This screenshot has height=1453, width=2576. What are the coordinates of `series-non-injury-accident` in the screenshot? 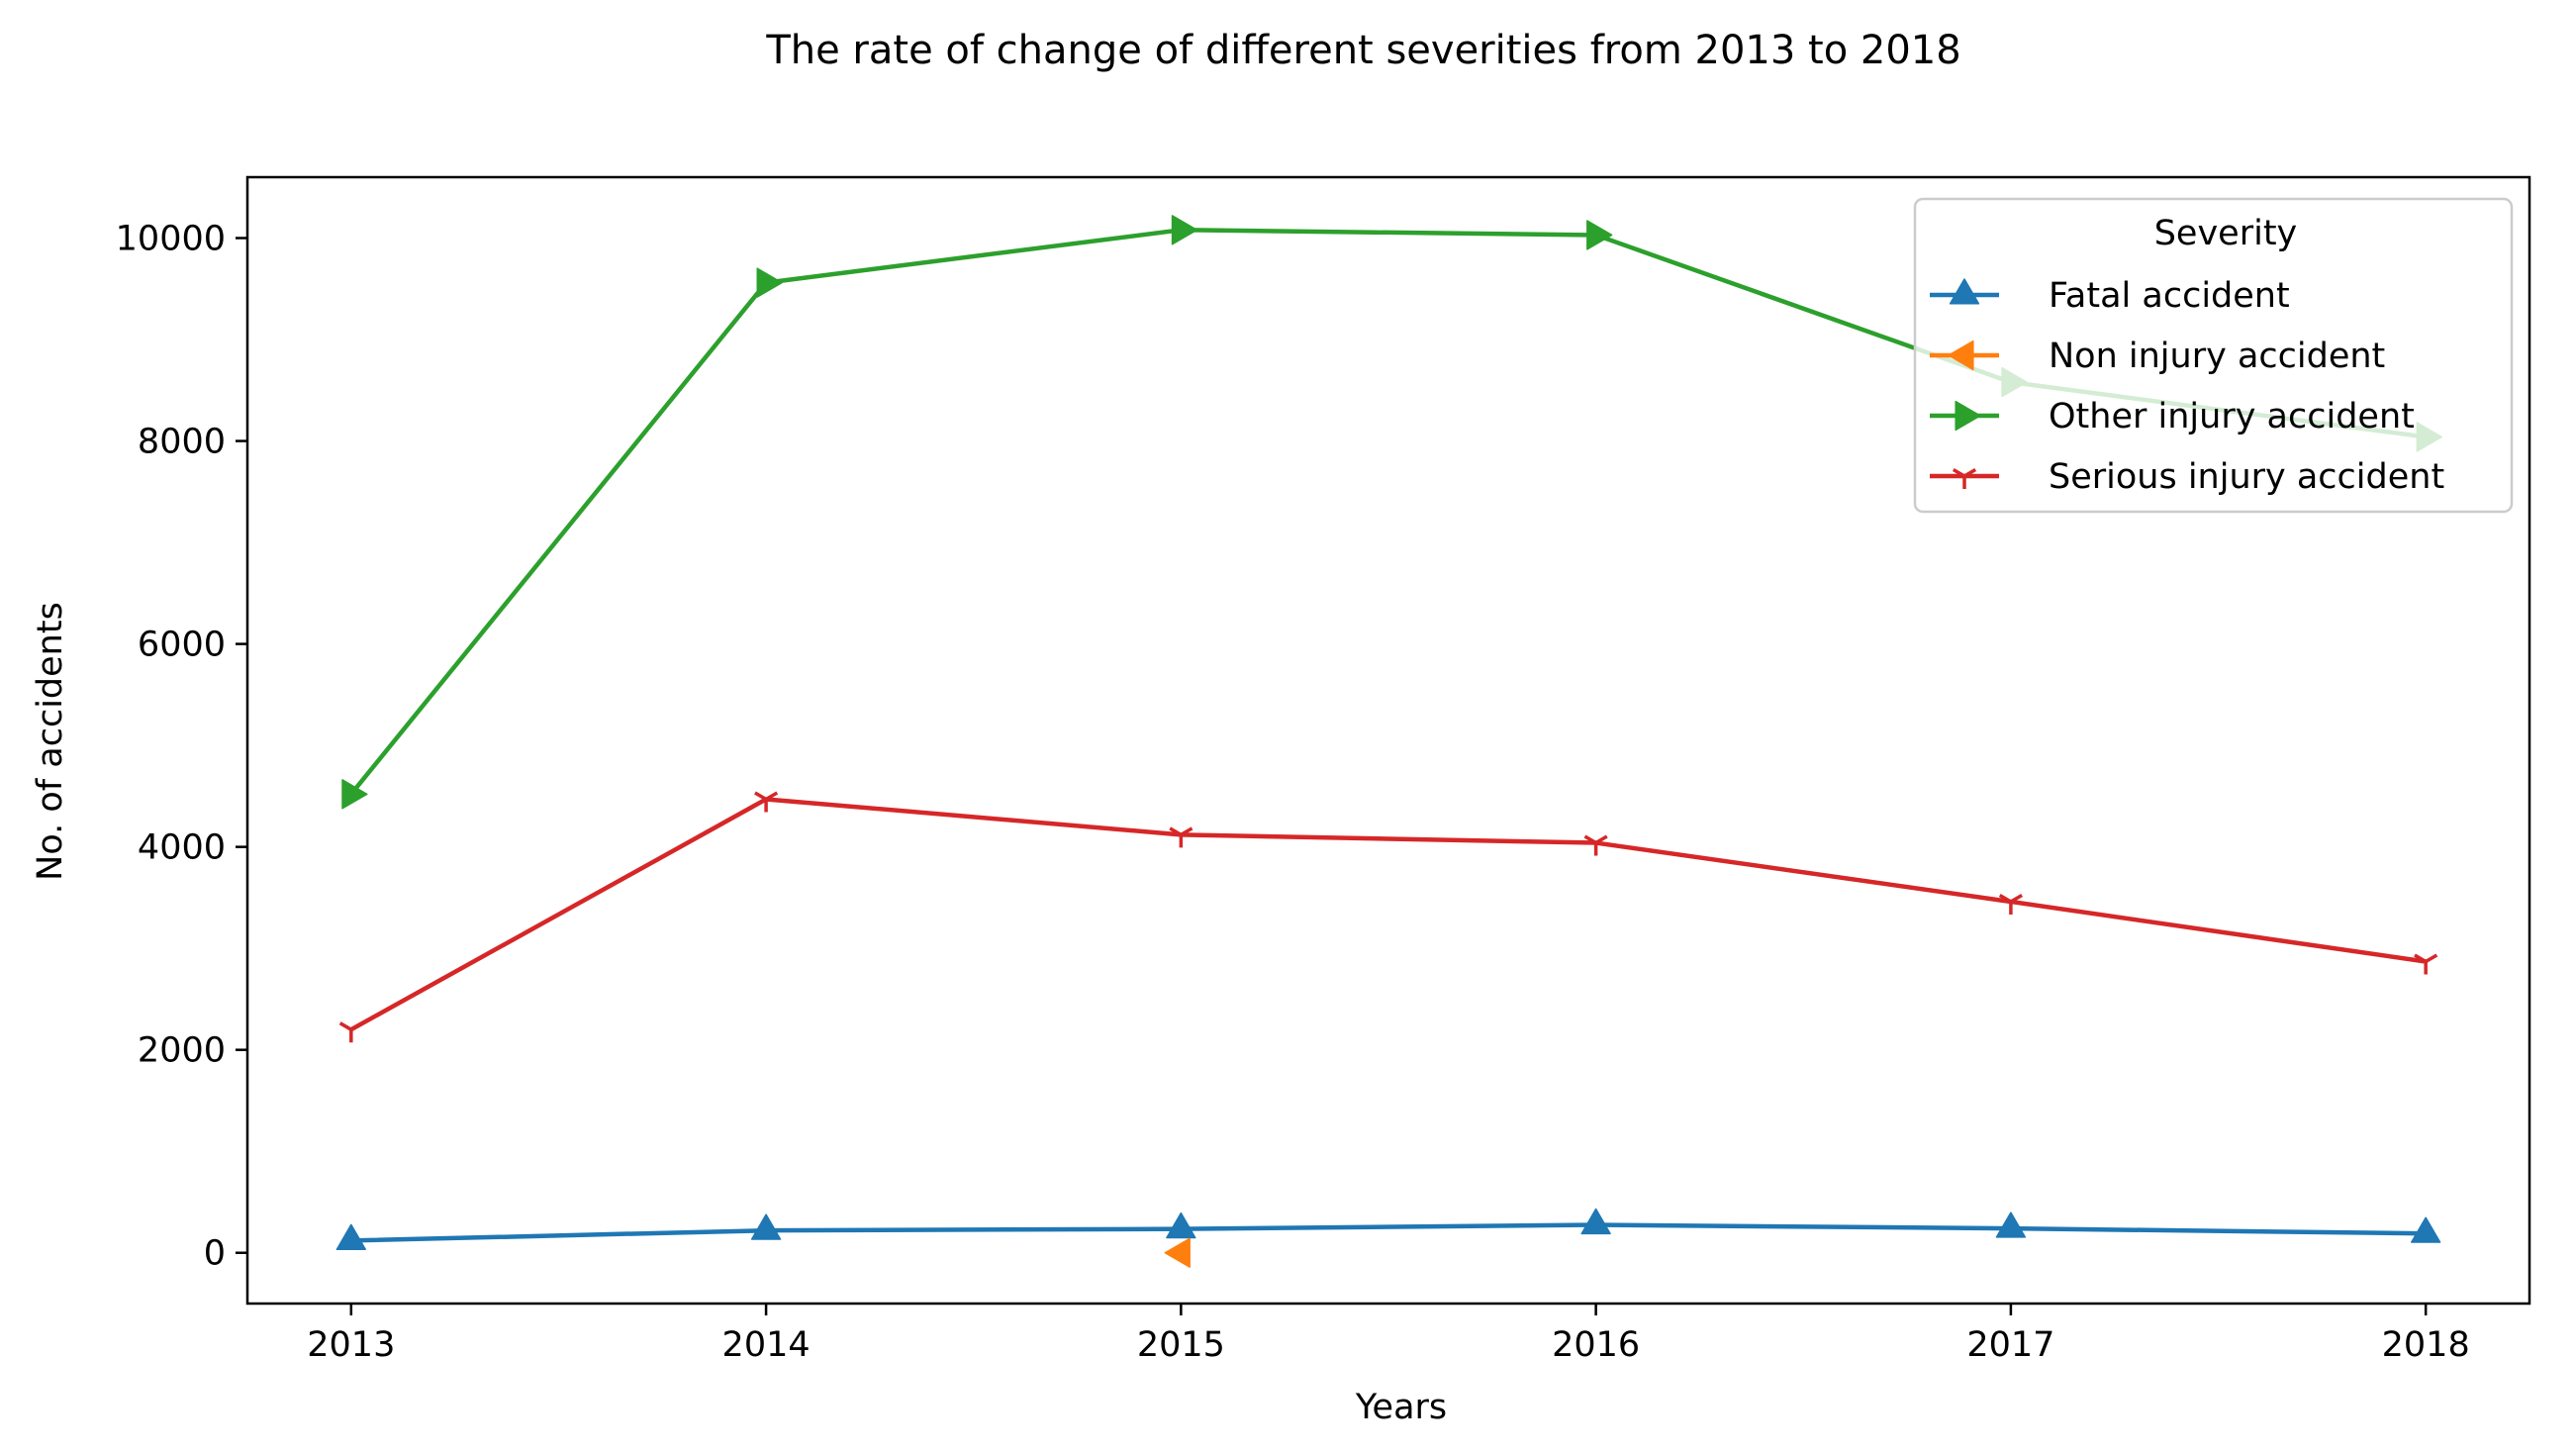 It's located at (1177, 1252).